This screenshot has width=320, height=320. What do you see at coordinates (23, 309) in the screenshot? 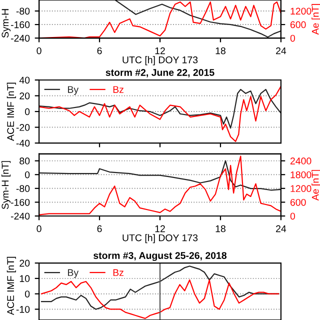
I see `y-tick-label: -10` at bounding box center [23, 309].